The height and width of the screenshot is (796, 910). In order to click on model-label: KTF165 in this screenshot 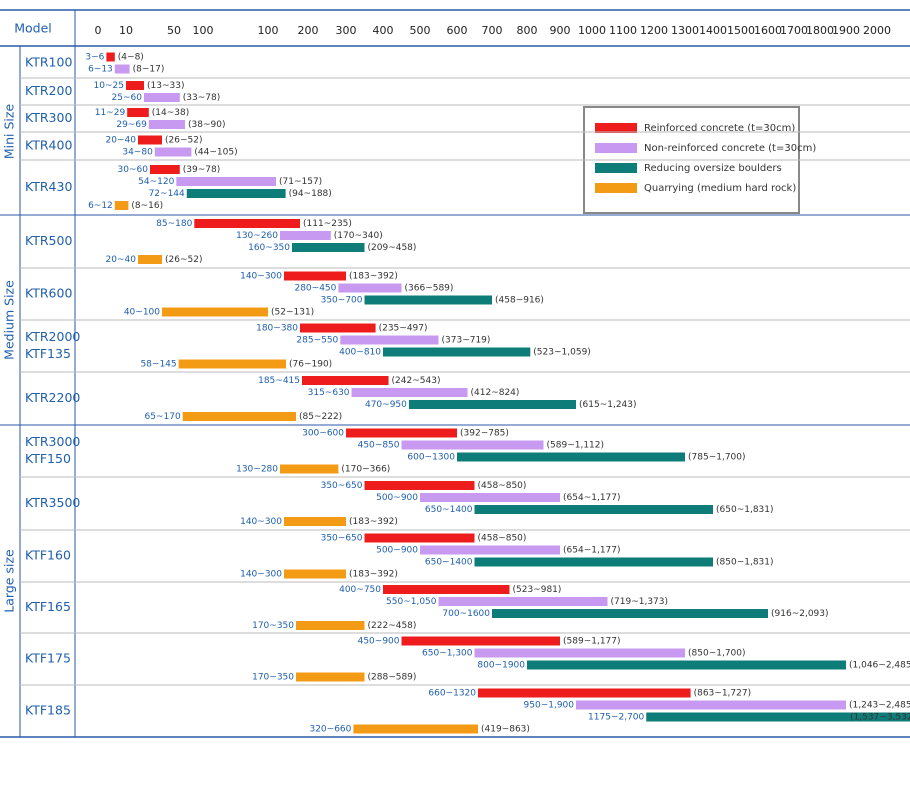, I will do `click(48, 606)`.